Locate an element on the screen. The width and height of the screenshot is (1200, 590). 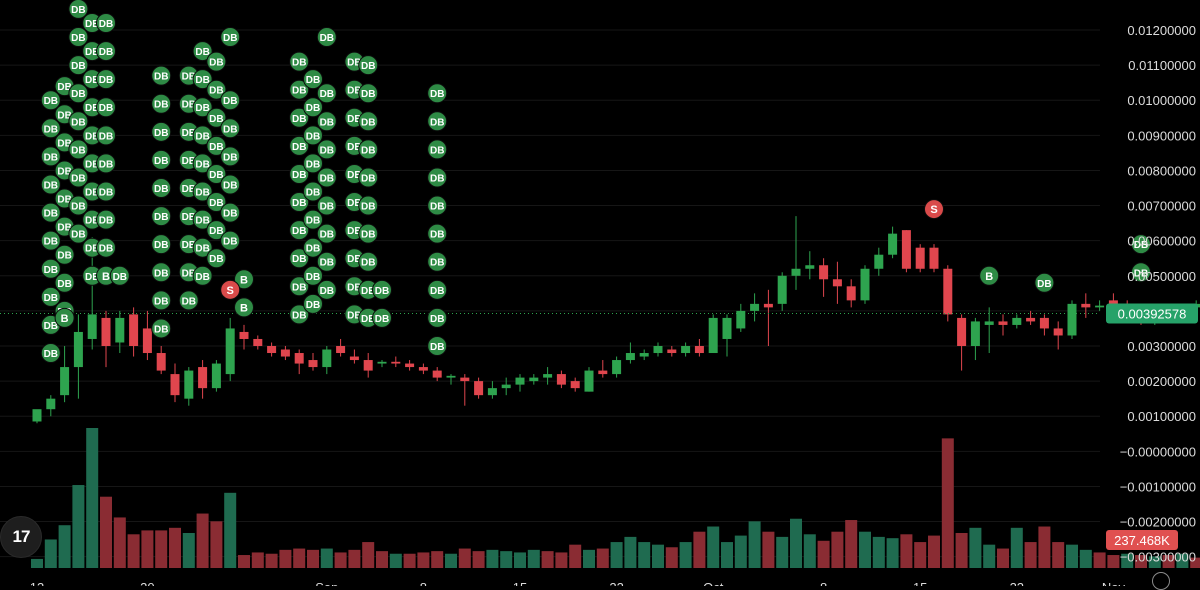
time-axis-tick-label: 20 is located at coordinates (147, 583).